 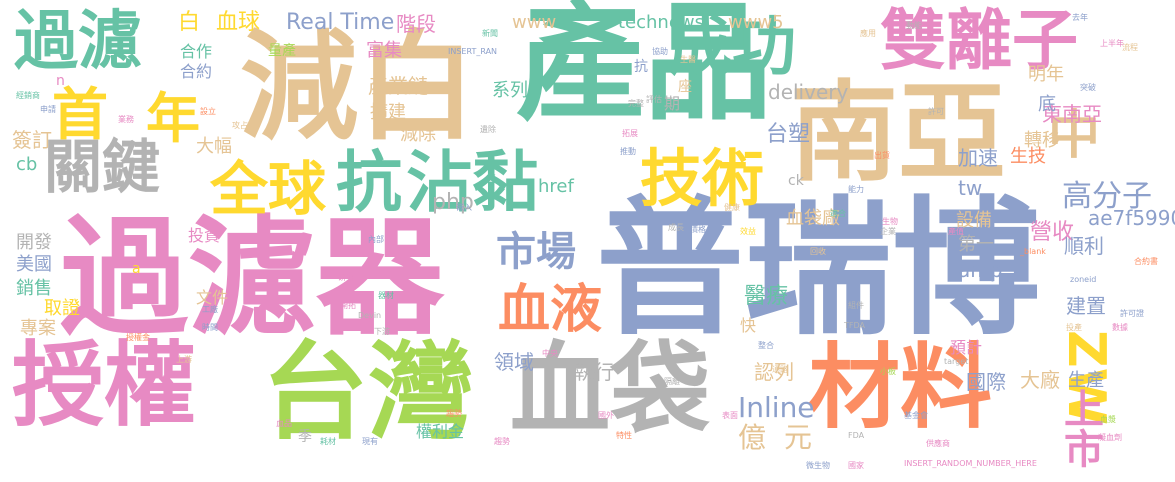 What do you see at coordinates (938, 443) in the screenshot?
I see `word-117: 供應商` at bounding box center [938, 443].